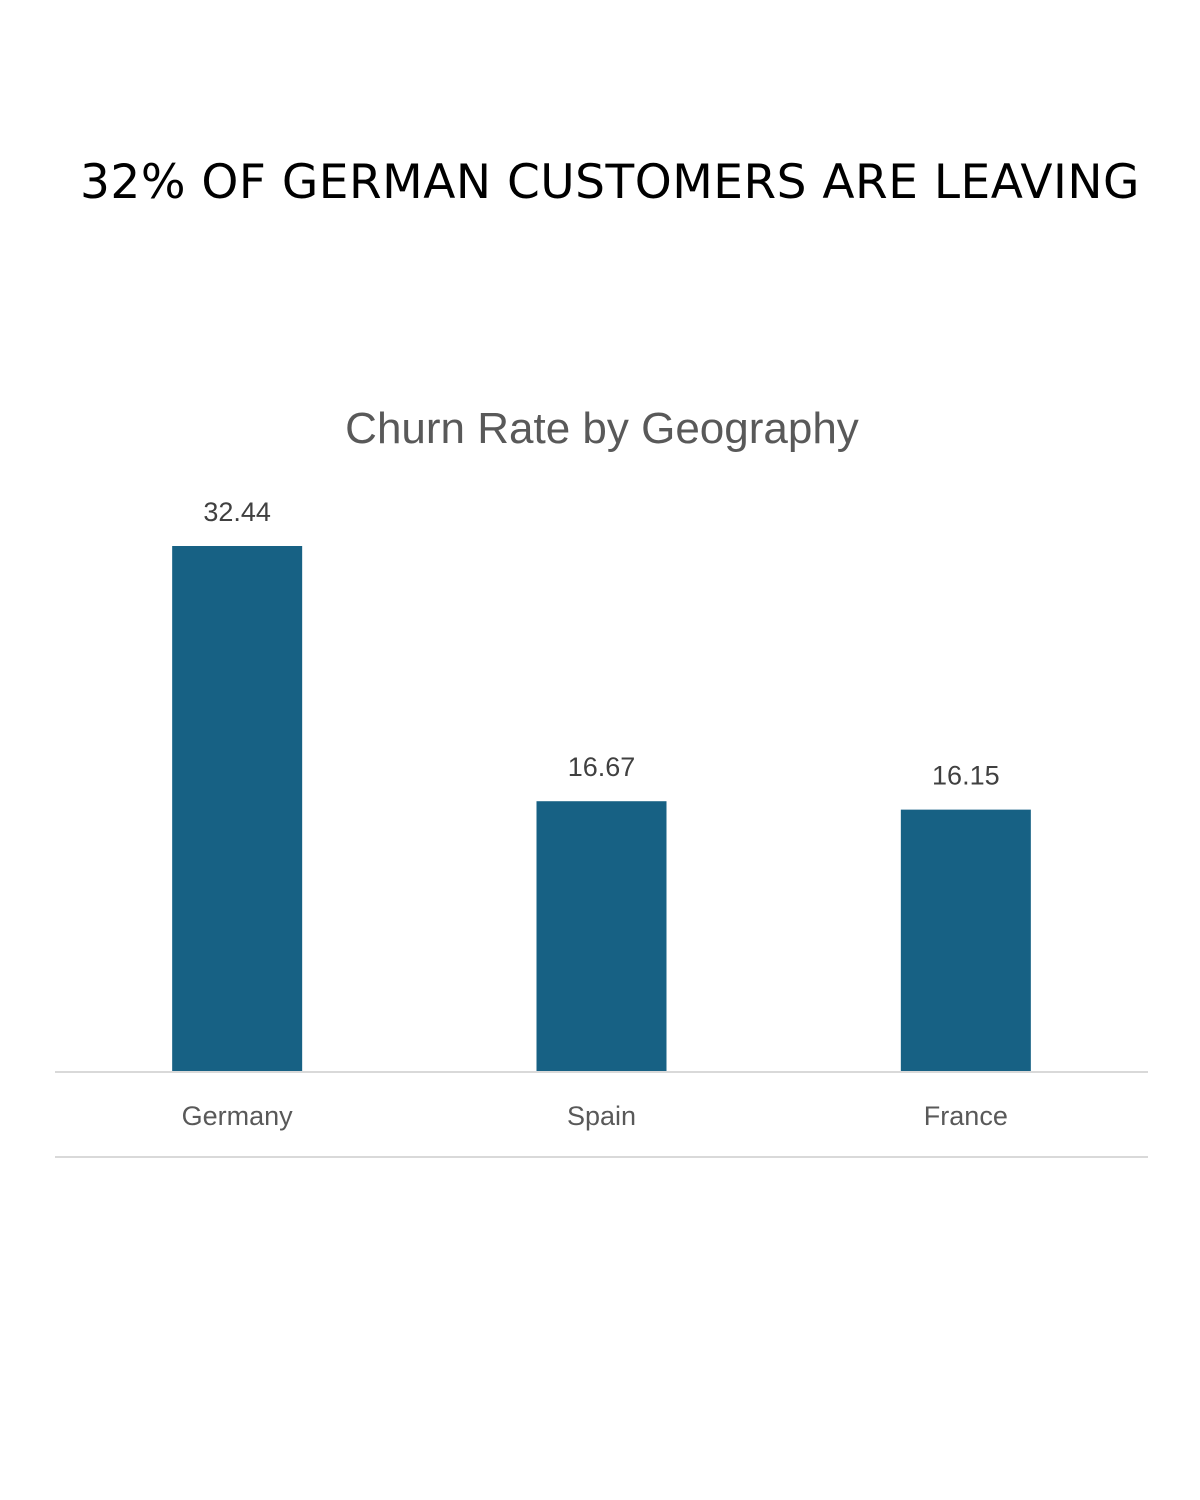 Image resolution: width=1200 pixels, height=1500 pixels. Describe the element at coordinates (601, 1116) in the screenshot. I see `tick-label-spain: Spain` at that location.